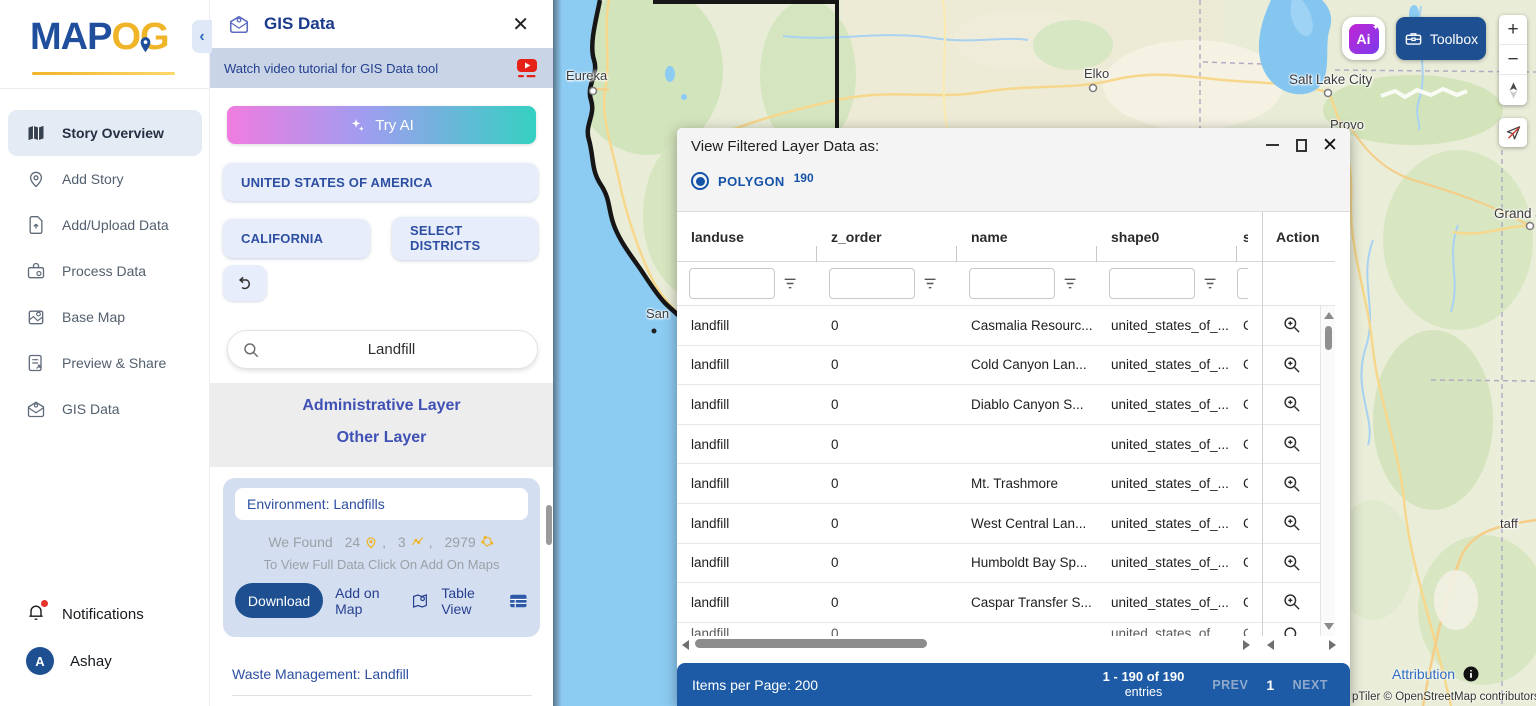  I want to click on zoom-out-button: −, so click(1513, 60).